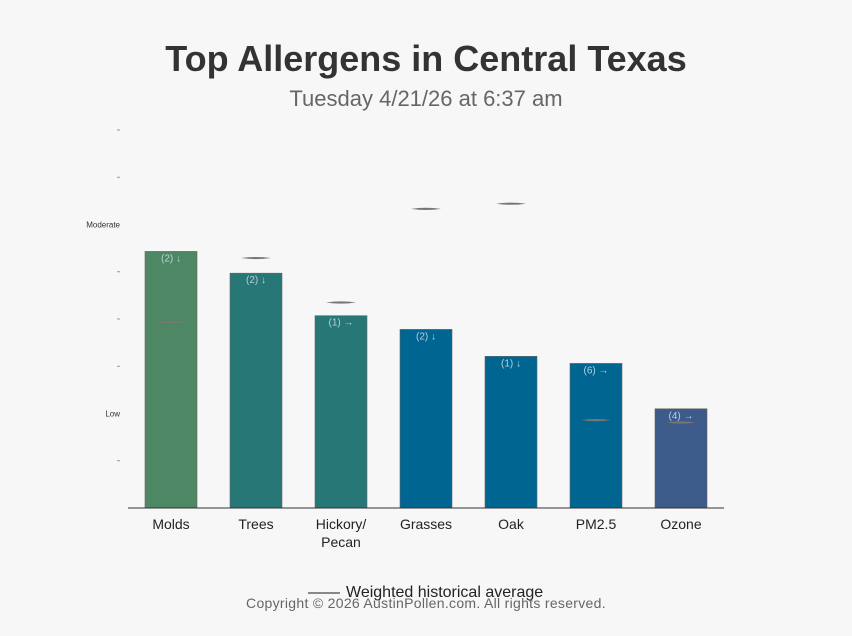  What do you see at coordinates (341, 524) in the screenshot?
I see `x-axis-label: Hickory/` at bounding box center [341, 524].